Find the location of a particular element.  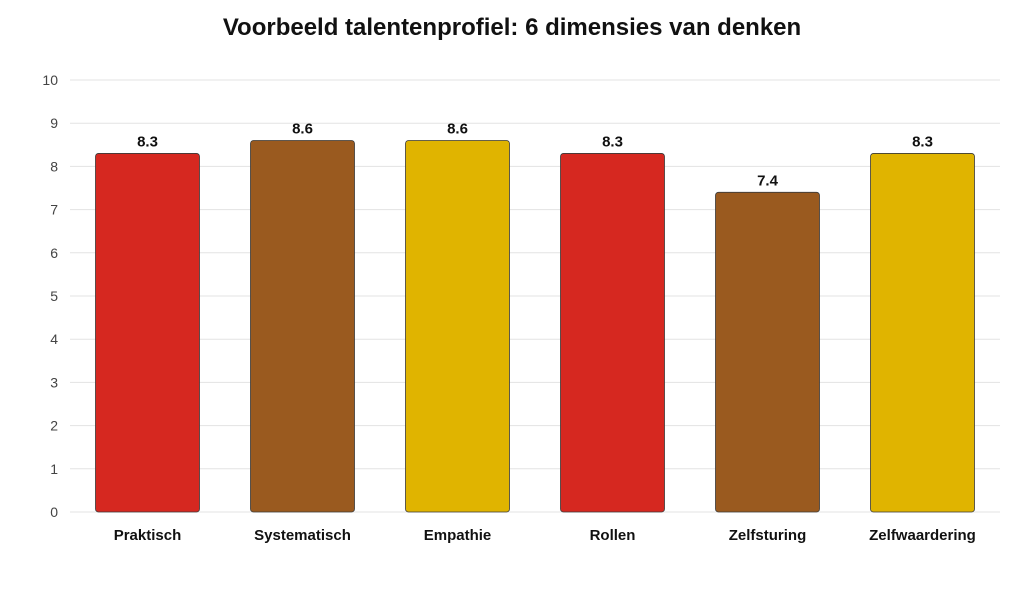

category-label: Praktisch is located at coordinates (148, 535).